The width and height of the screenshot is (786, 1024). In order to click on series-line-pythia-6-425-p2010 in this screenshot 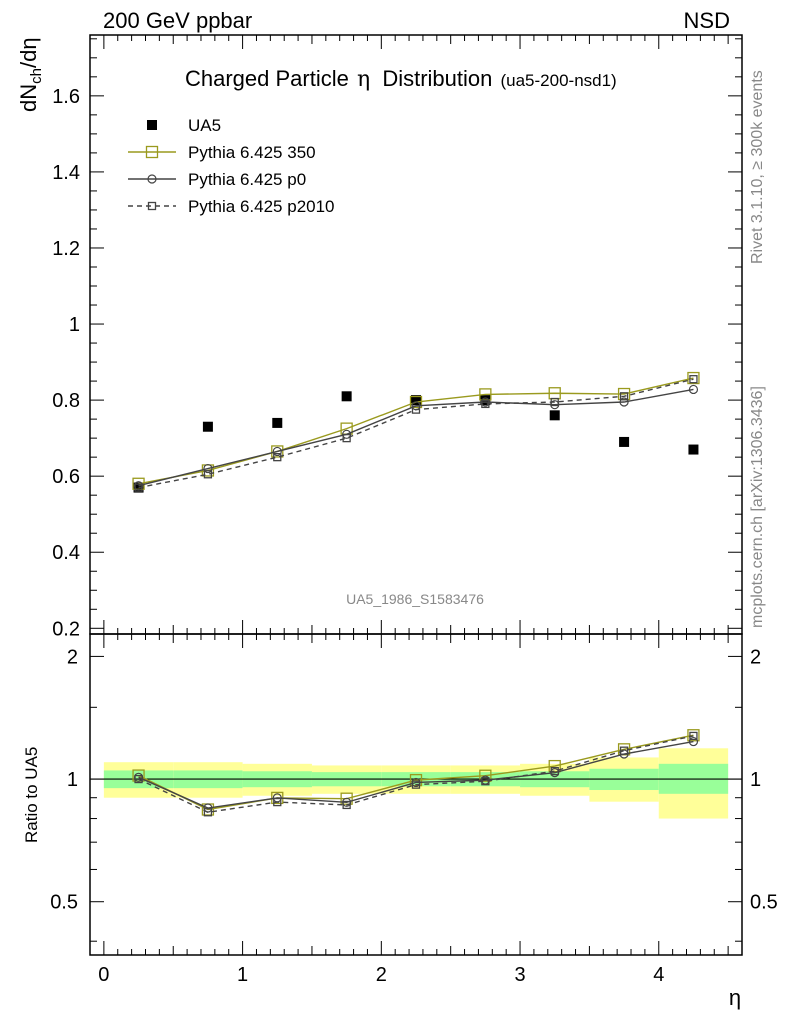, I will do `click(416, 433)`.